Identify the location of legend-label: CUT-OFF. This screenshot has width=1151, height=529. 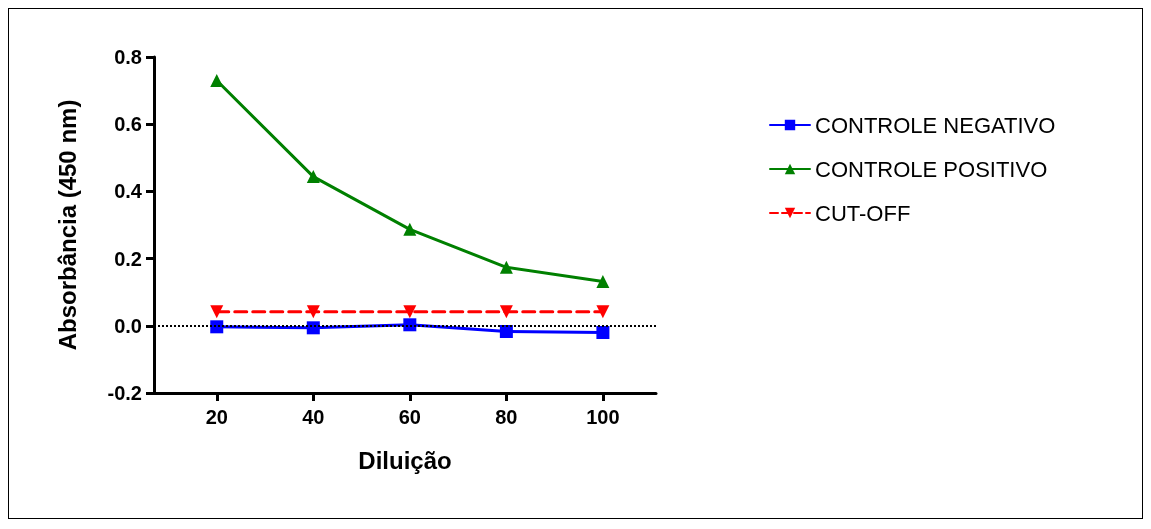
(863, 213).